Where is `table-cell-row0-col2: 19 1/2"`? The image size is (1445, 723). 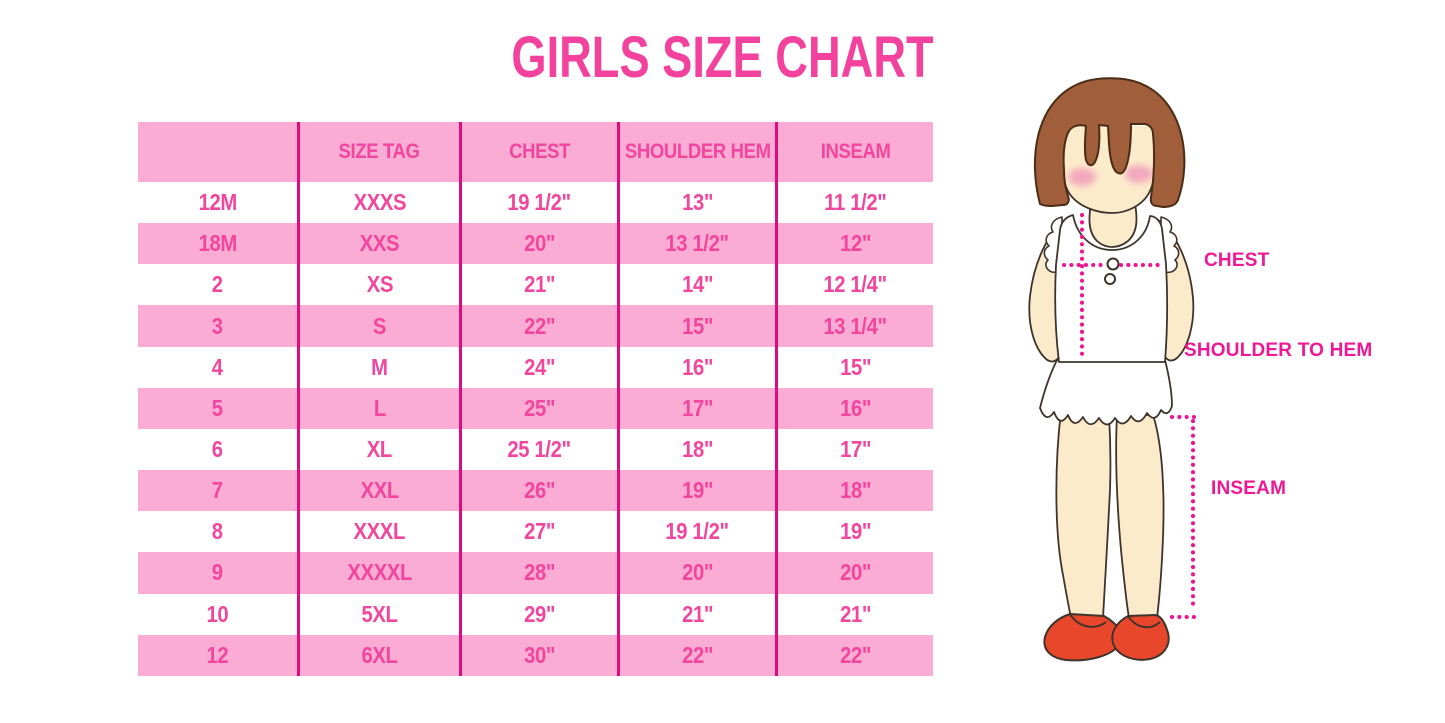 table-cell-row0-col2: 19 1/2" is located at coordinates (538, 203).